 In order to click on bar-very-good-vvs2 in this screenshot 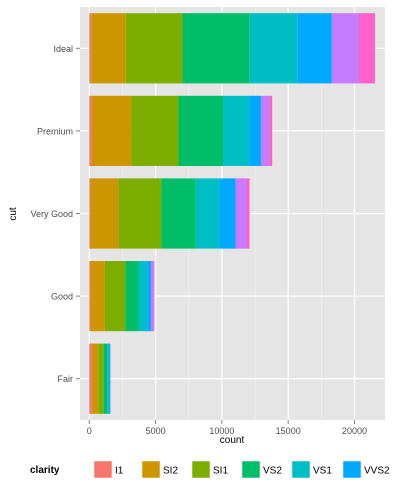, I will do `click(227, 213)`.